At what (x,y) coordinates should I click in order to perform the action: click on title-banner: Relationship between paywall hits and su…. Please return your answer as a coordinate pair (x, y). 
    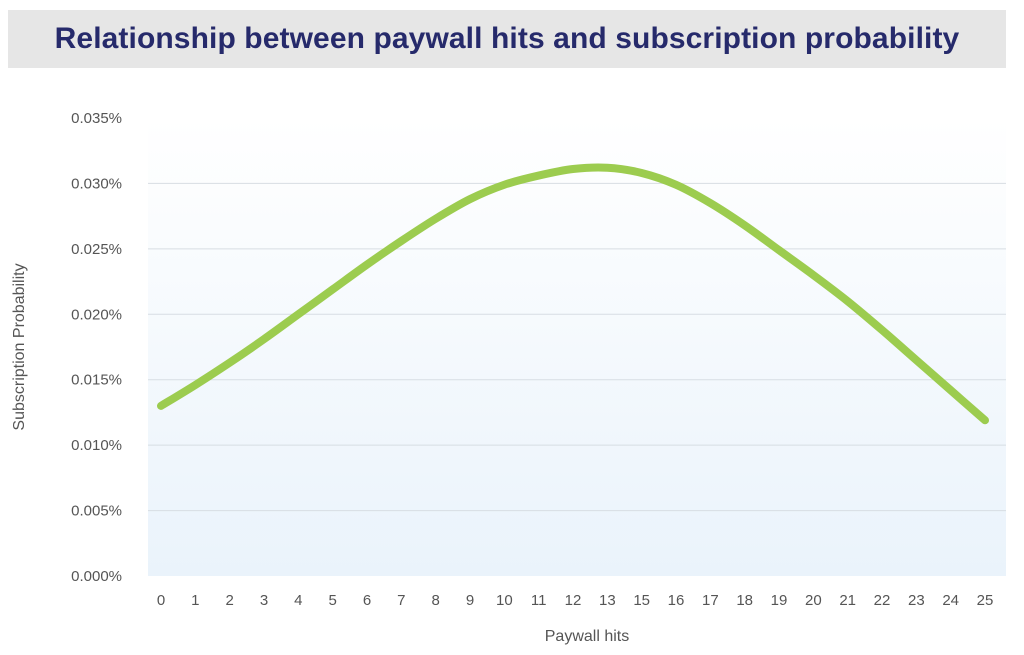
    Looking at the image, I should click on (507, 39).